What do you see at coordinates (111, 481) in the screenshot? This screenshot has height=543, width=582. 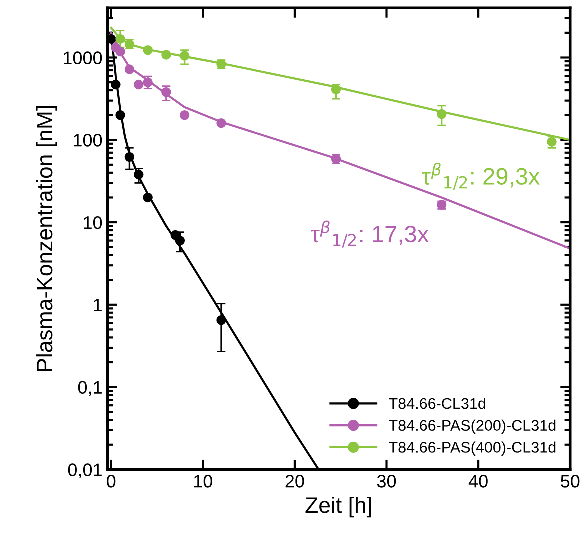 I see `x-tick-label: 0` at bounding box center [111, 481].